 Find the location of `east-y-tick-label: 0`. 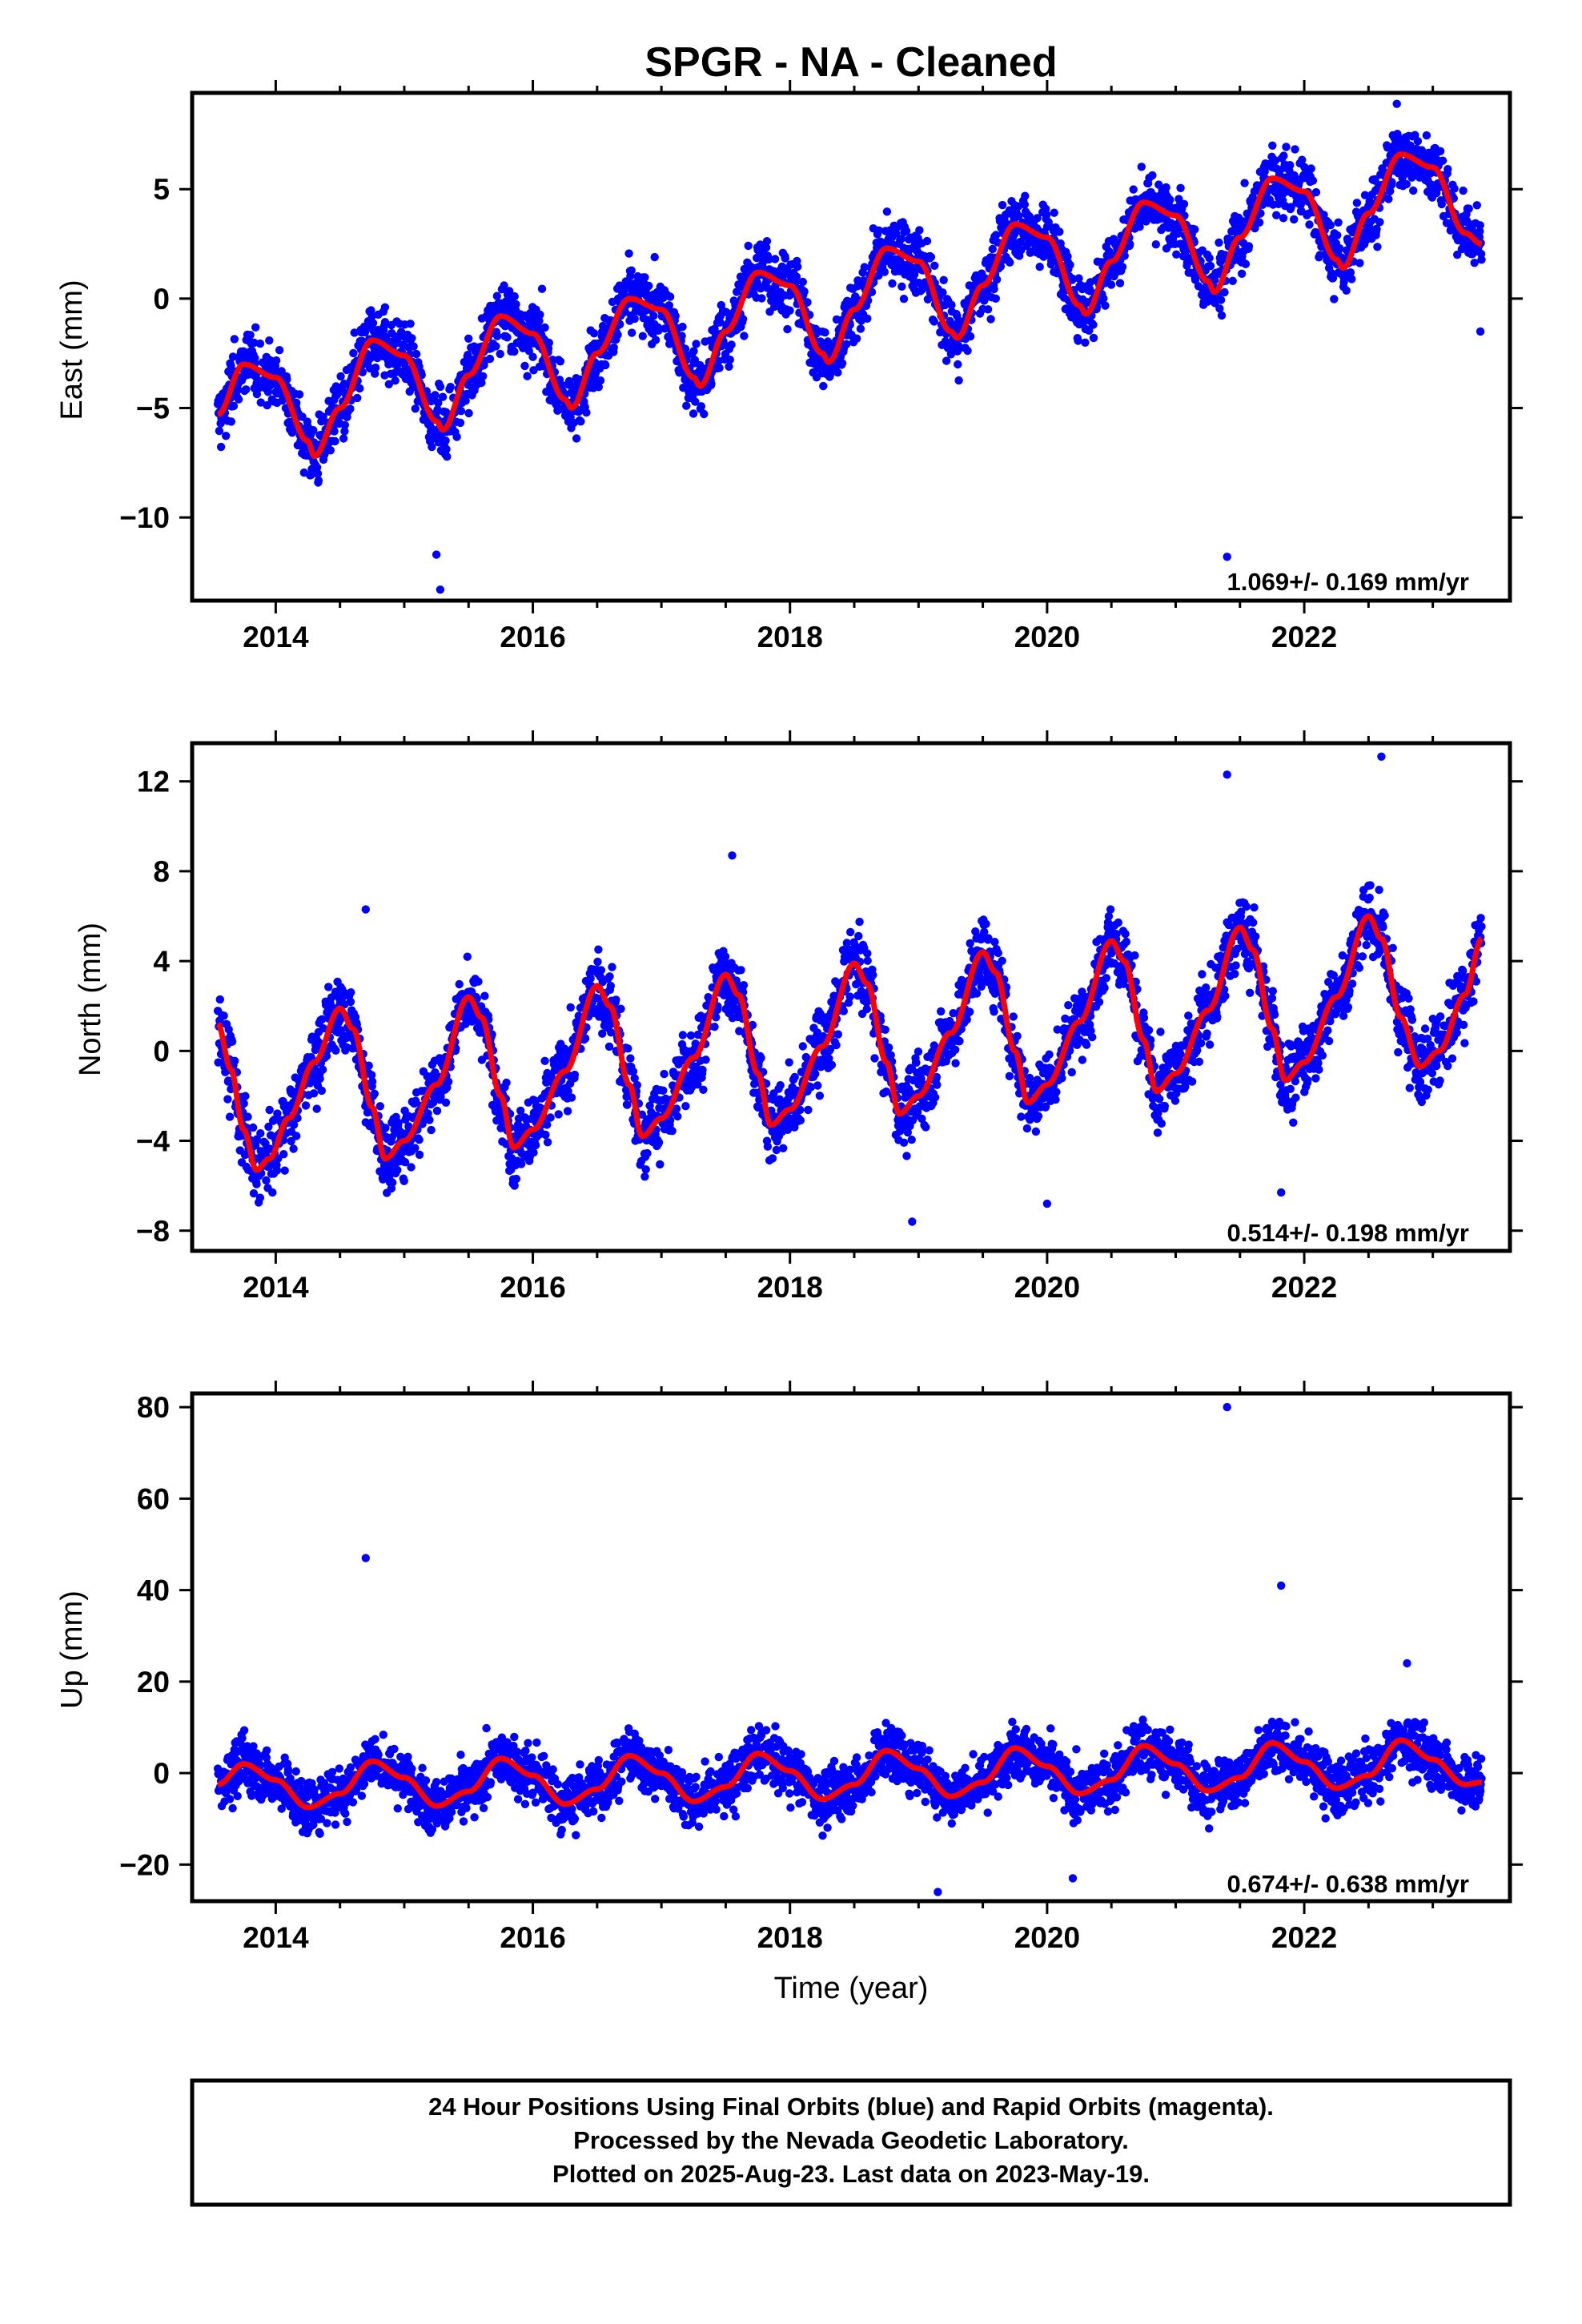

east-y-tick-label: 0 is located at coordinates (161, 299).